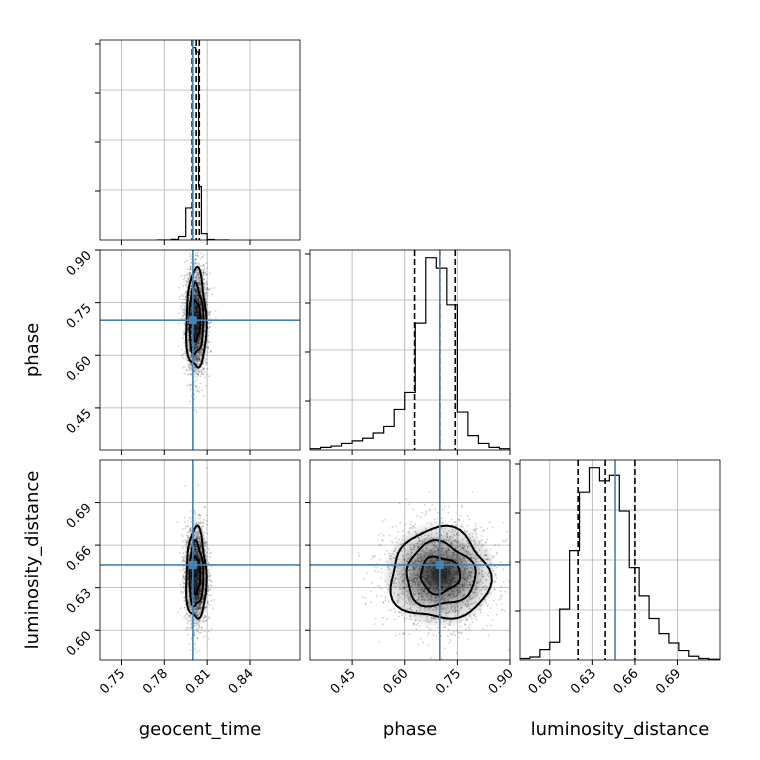  I want to click on panel-frame, so click(200, 560).